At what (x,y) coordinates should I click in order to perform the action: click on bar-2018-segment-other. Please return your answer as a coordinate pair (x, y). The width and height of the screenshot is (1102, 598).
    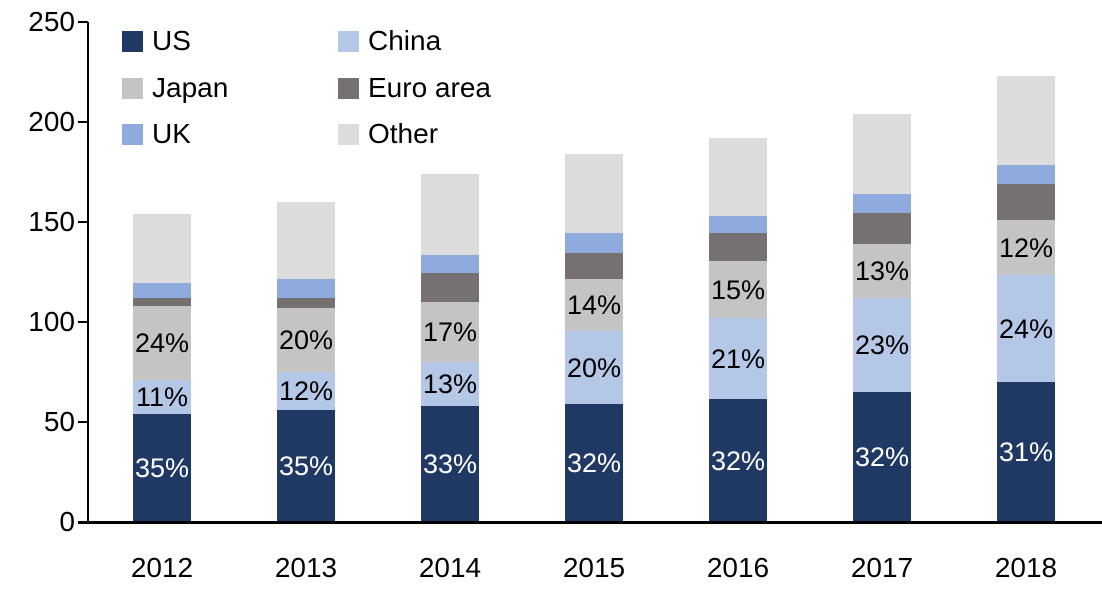
    Looking at the image, I should click on (1026, 120).